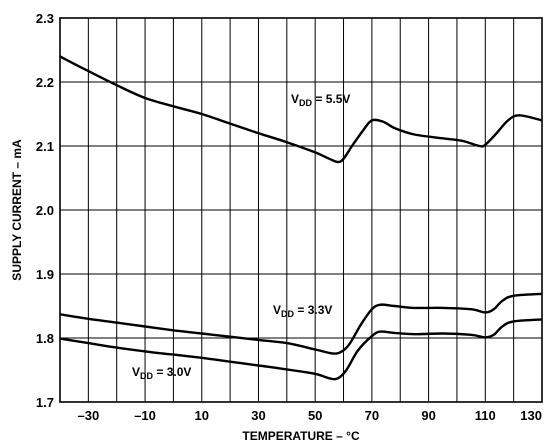  What do you see at coordinates (17, 210) in the screenshot?
I see `y-axis-title: SUPPLY CURRENT – mA` at bounding box center [17, 210].